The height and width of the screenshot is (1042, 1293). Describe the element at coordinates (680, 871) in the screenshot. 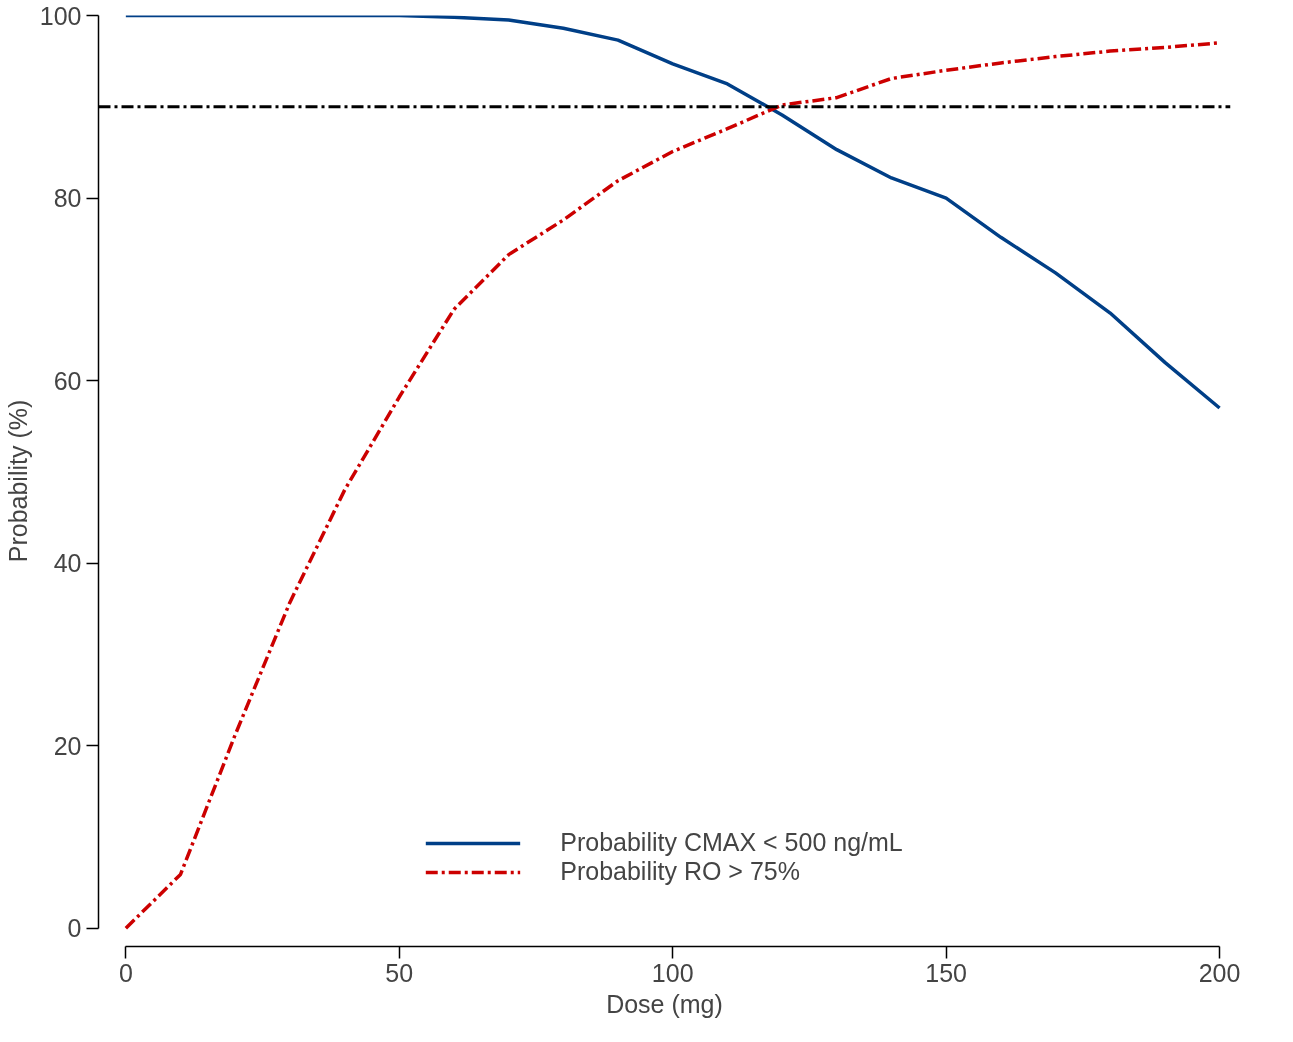

I see `legend-label: Probability RO > 75%` at that location.